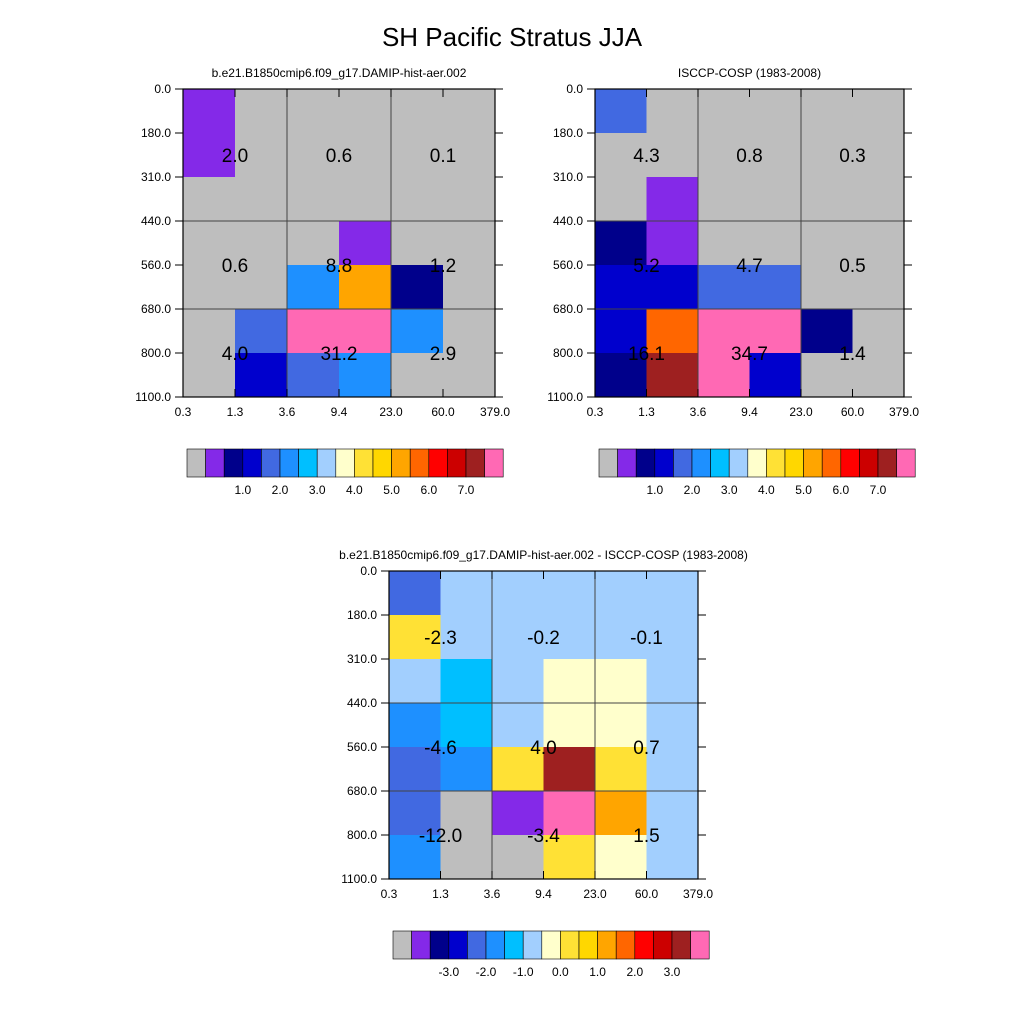  I want to click on group-value-label: 16.1, so click(646, 354).